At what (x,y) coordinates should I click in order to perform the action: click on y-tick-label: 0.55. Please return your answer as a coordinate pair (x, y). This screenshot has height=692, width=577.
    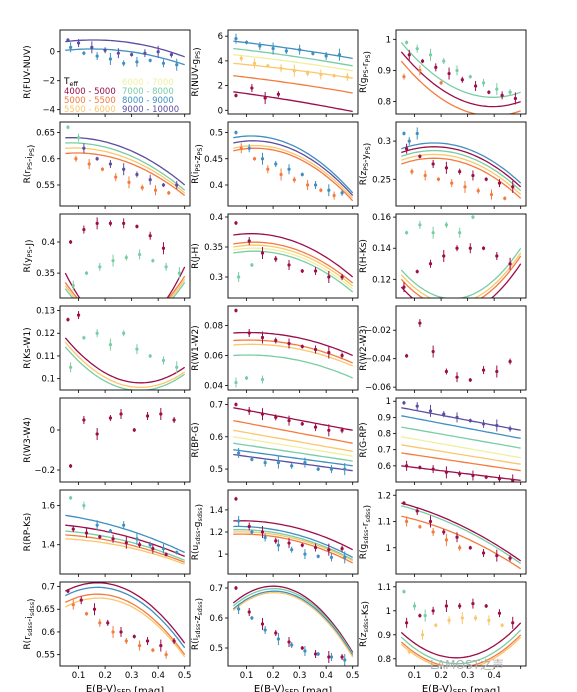
    Looking at the image, I should click on (45, 656).